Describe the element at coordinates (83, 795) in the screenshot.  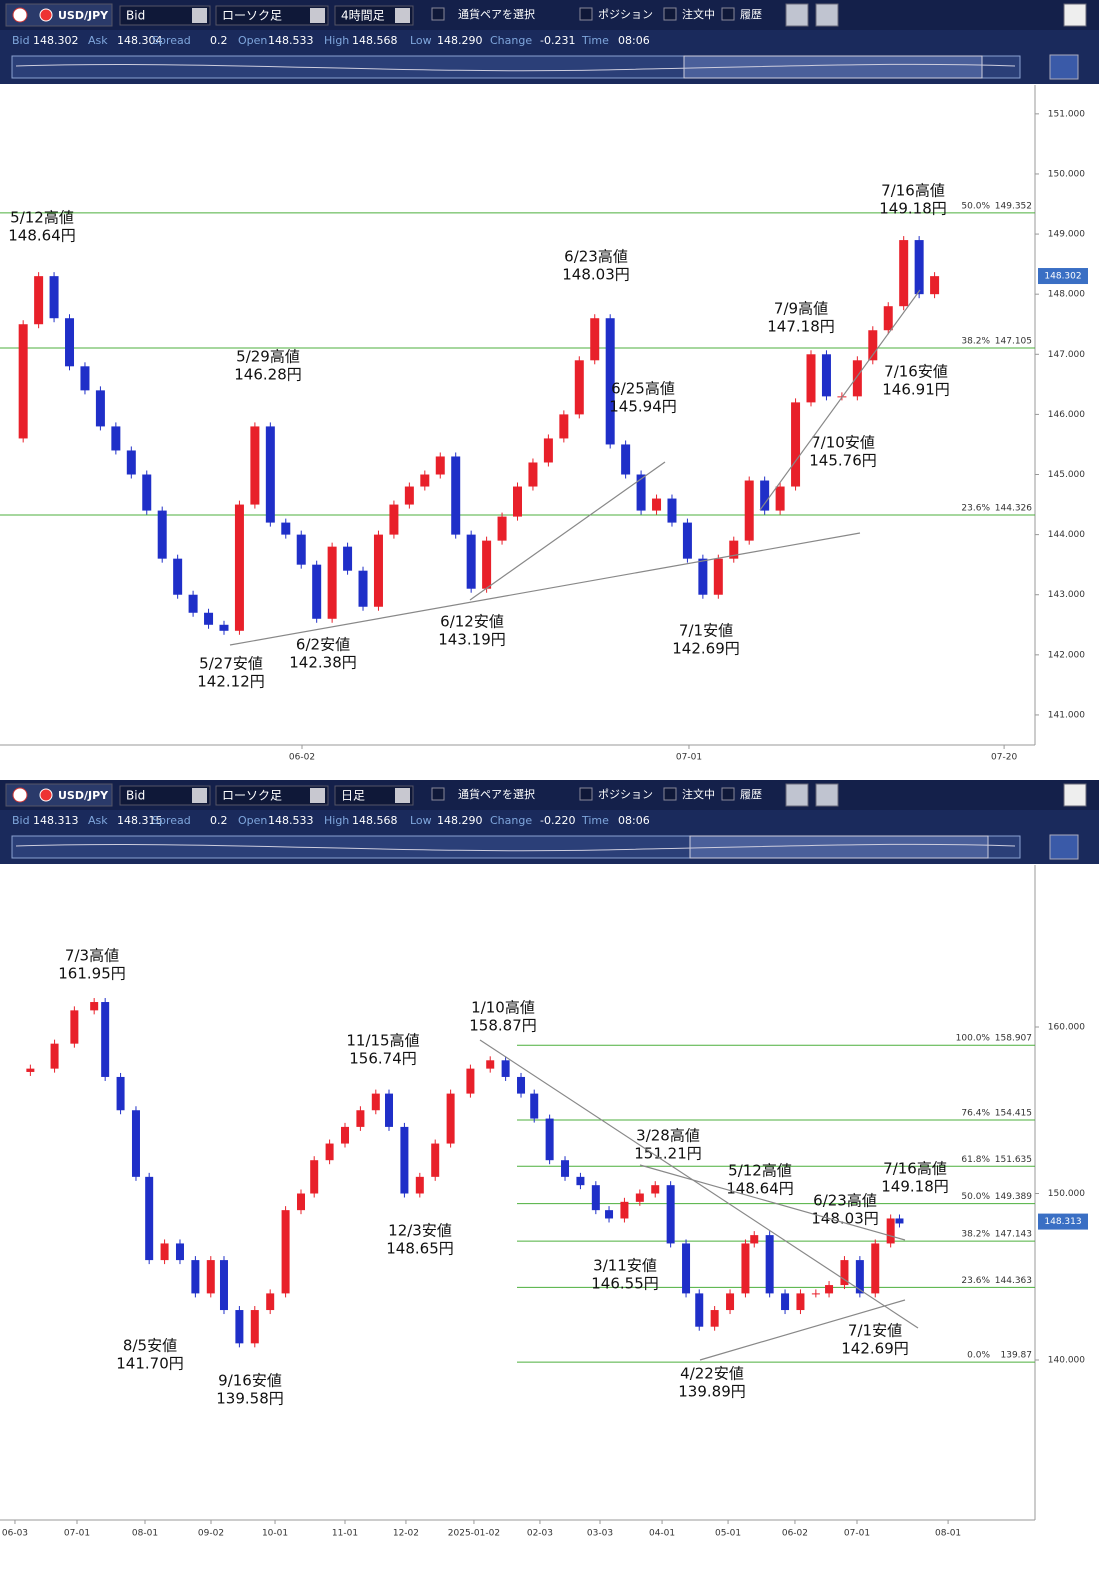
I see `pair: USD/JPY` at that location.